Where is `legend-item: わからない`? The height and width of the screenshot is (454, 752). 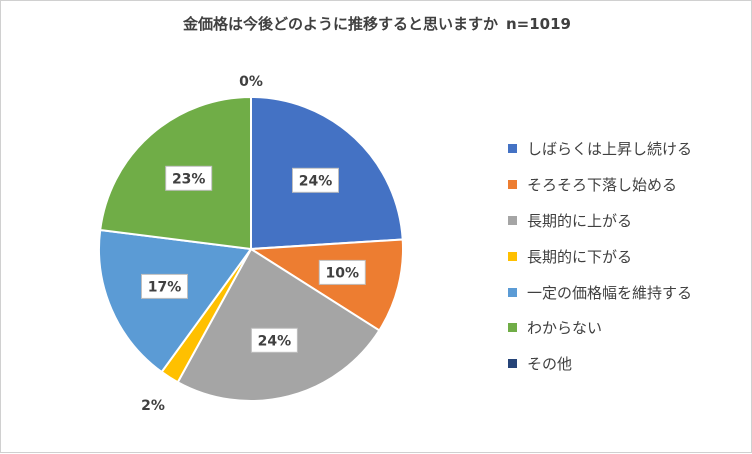 legend-item: わからない is located at coordinates (600, 328).